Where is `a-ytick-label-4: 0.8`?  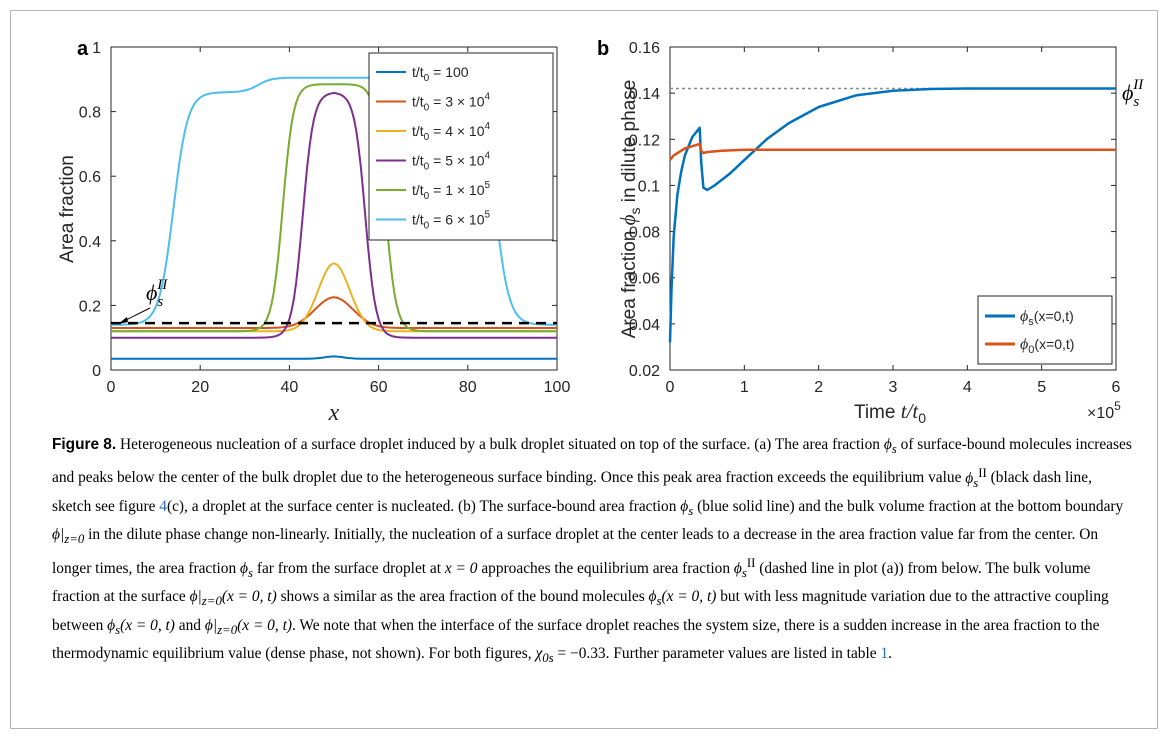
a-ytick-label-4: 0.8 is located at coordinates (90, 113).